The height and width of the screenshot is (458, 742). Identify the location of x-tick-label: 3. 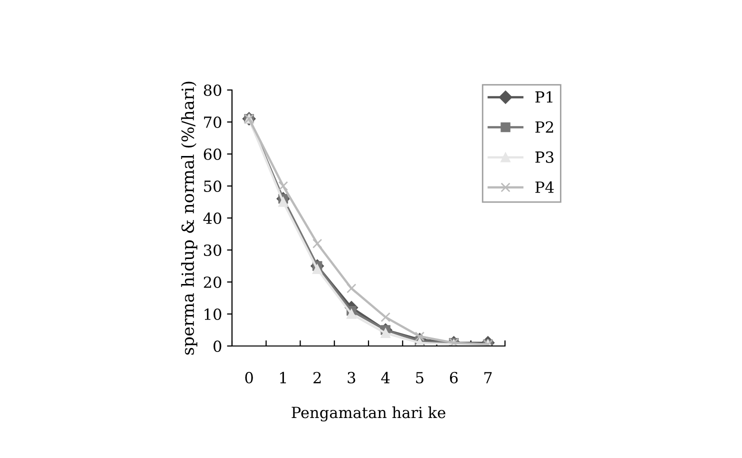
(352, 378).